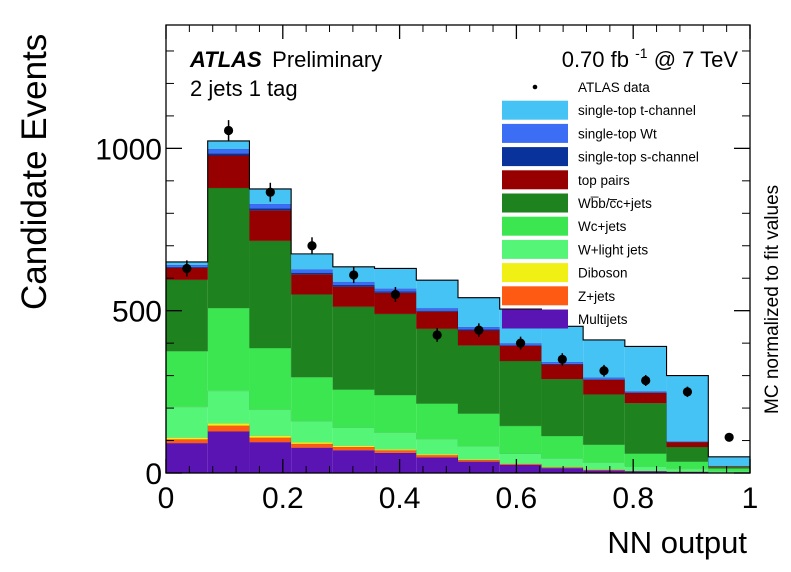  I want to click on legend-label: Diboson, so click(603, 273).